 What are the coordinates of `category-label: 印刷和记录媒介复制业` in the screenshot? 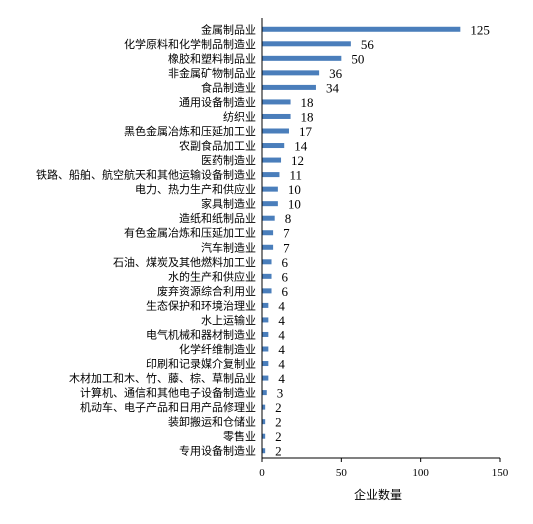 It's located at (201, 364).